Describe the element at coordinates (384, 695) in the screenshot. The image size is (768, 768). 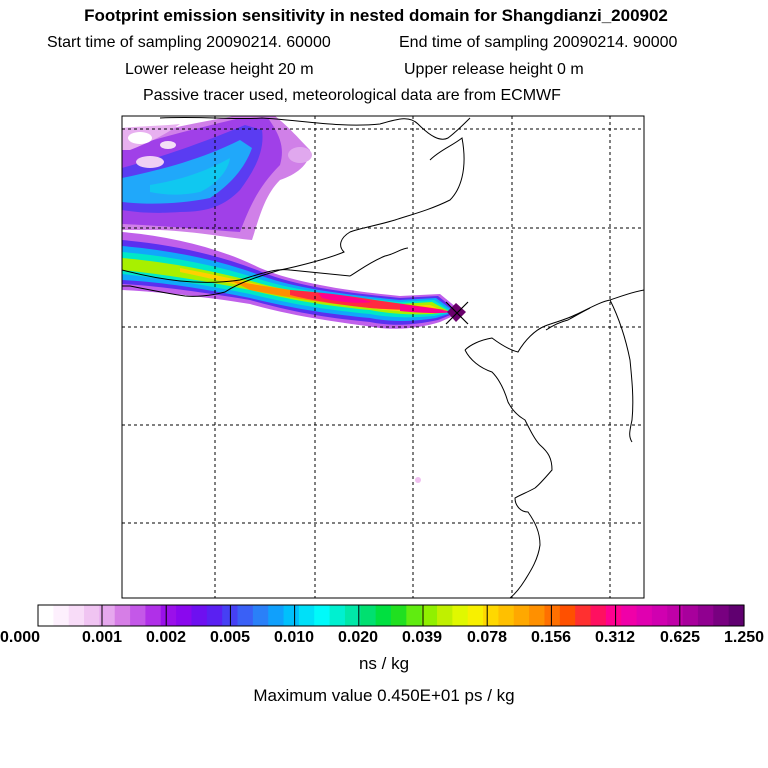
I see `maximum-value-label: Maximum value 0.450E+01 ps / kg` at that location.